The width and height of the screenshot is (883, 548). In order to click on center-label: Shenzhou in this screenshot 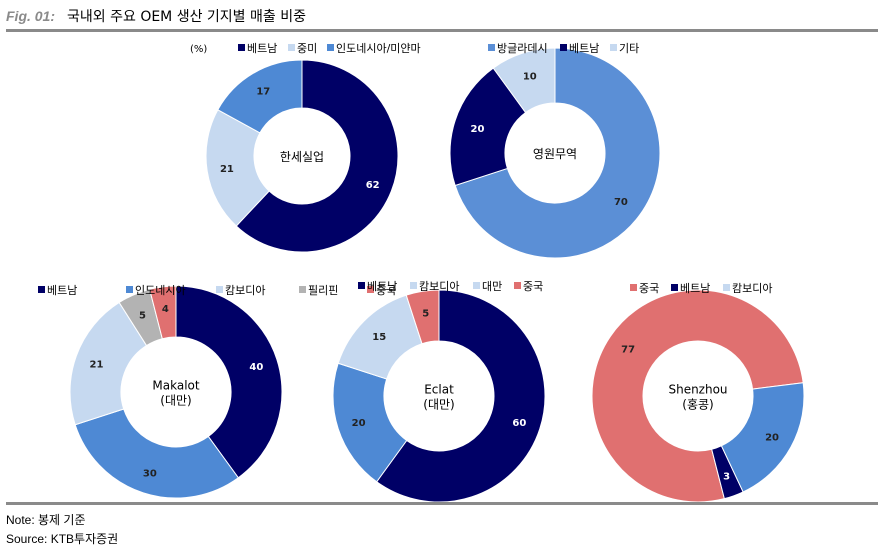, I will do `click(697, 390)`.